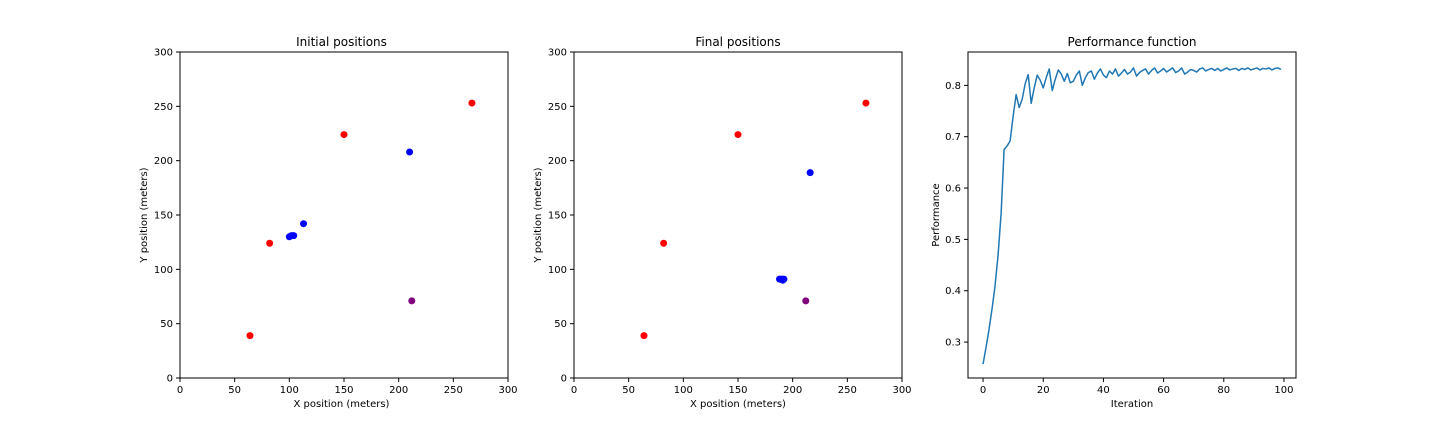 The height and width of the screenshot is (432, 1440). Describe the element at coordinates (953, 189) in the screenshot. I see `y-tick-label: 0.6` at that location.